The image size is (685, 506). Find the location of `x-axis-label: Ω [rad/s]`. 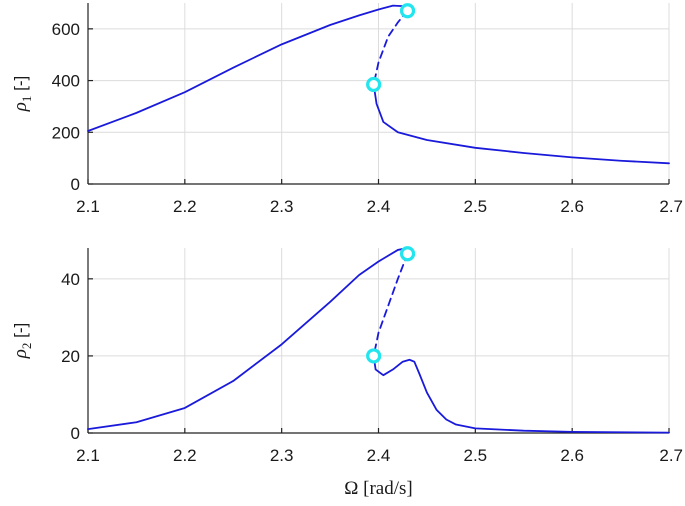

x-axis-label: Ω [rad/s] is located at coordinates (378, 488).